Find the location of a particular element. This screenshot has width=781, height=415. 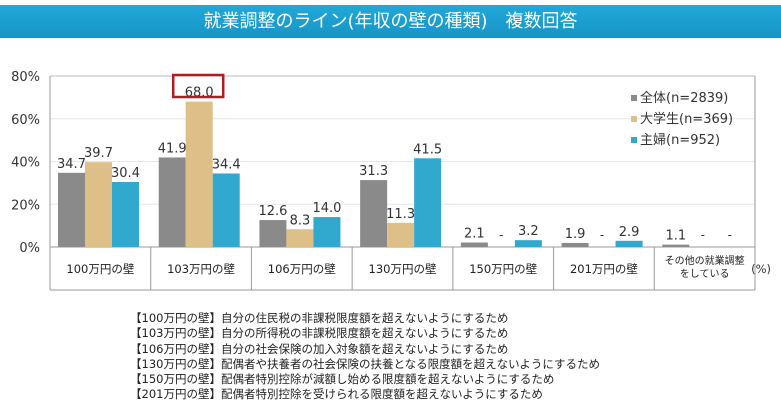

category-label: をしている is located at coordinates (705, 274).